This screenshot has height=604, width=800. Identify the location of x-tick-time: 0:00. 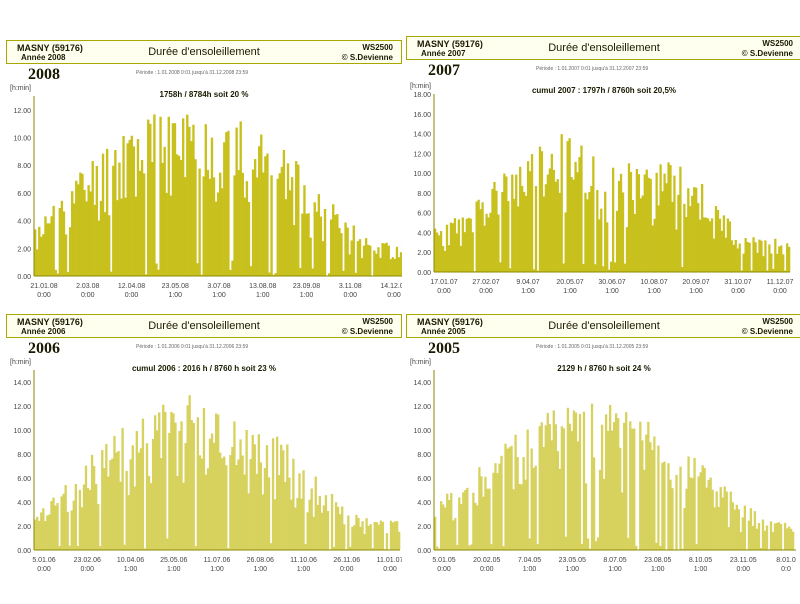
(88, 295).